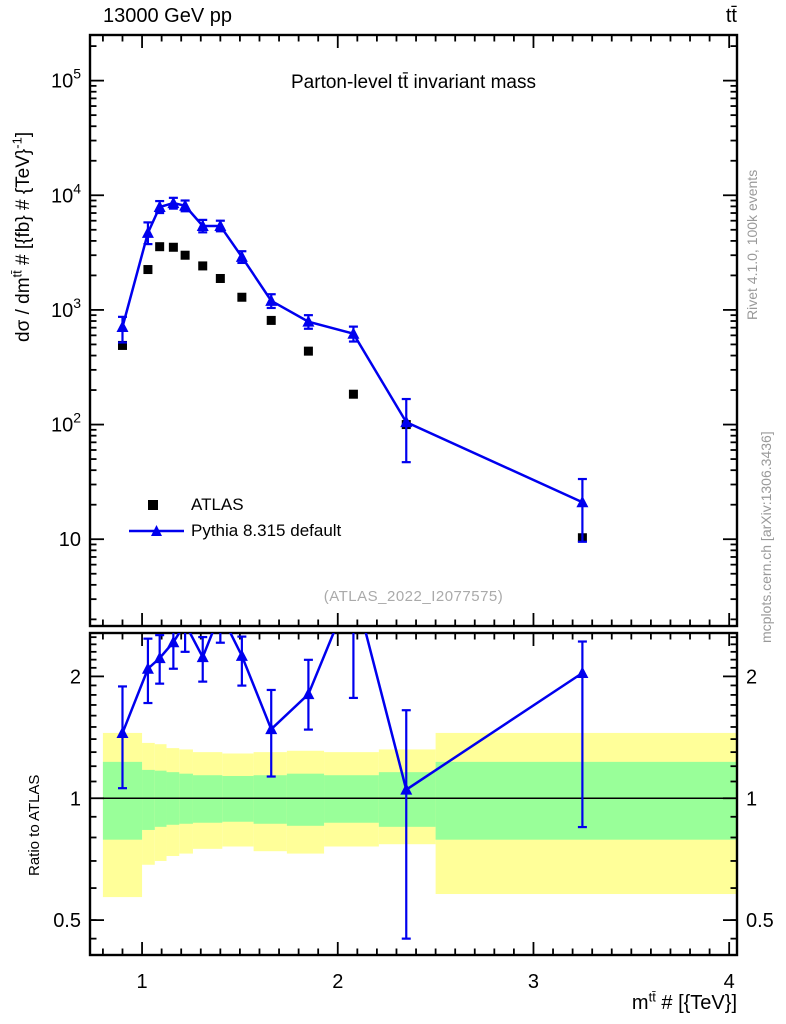  What do you see at coordinates (533, 982) in the screenshot?
I see `x-tick-label: 3` at bounding box center [533, 982].